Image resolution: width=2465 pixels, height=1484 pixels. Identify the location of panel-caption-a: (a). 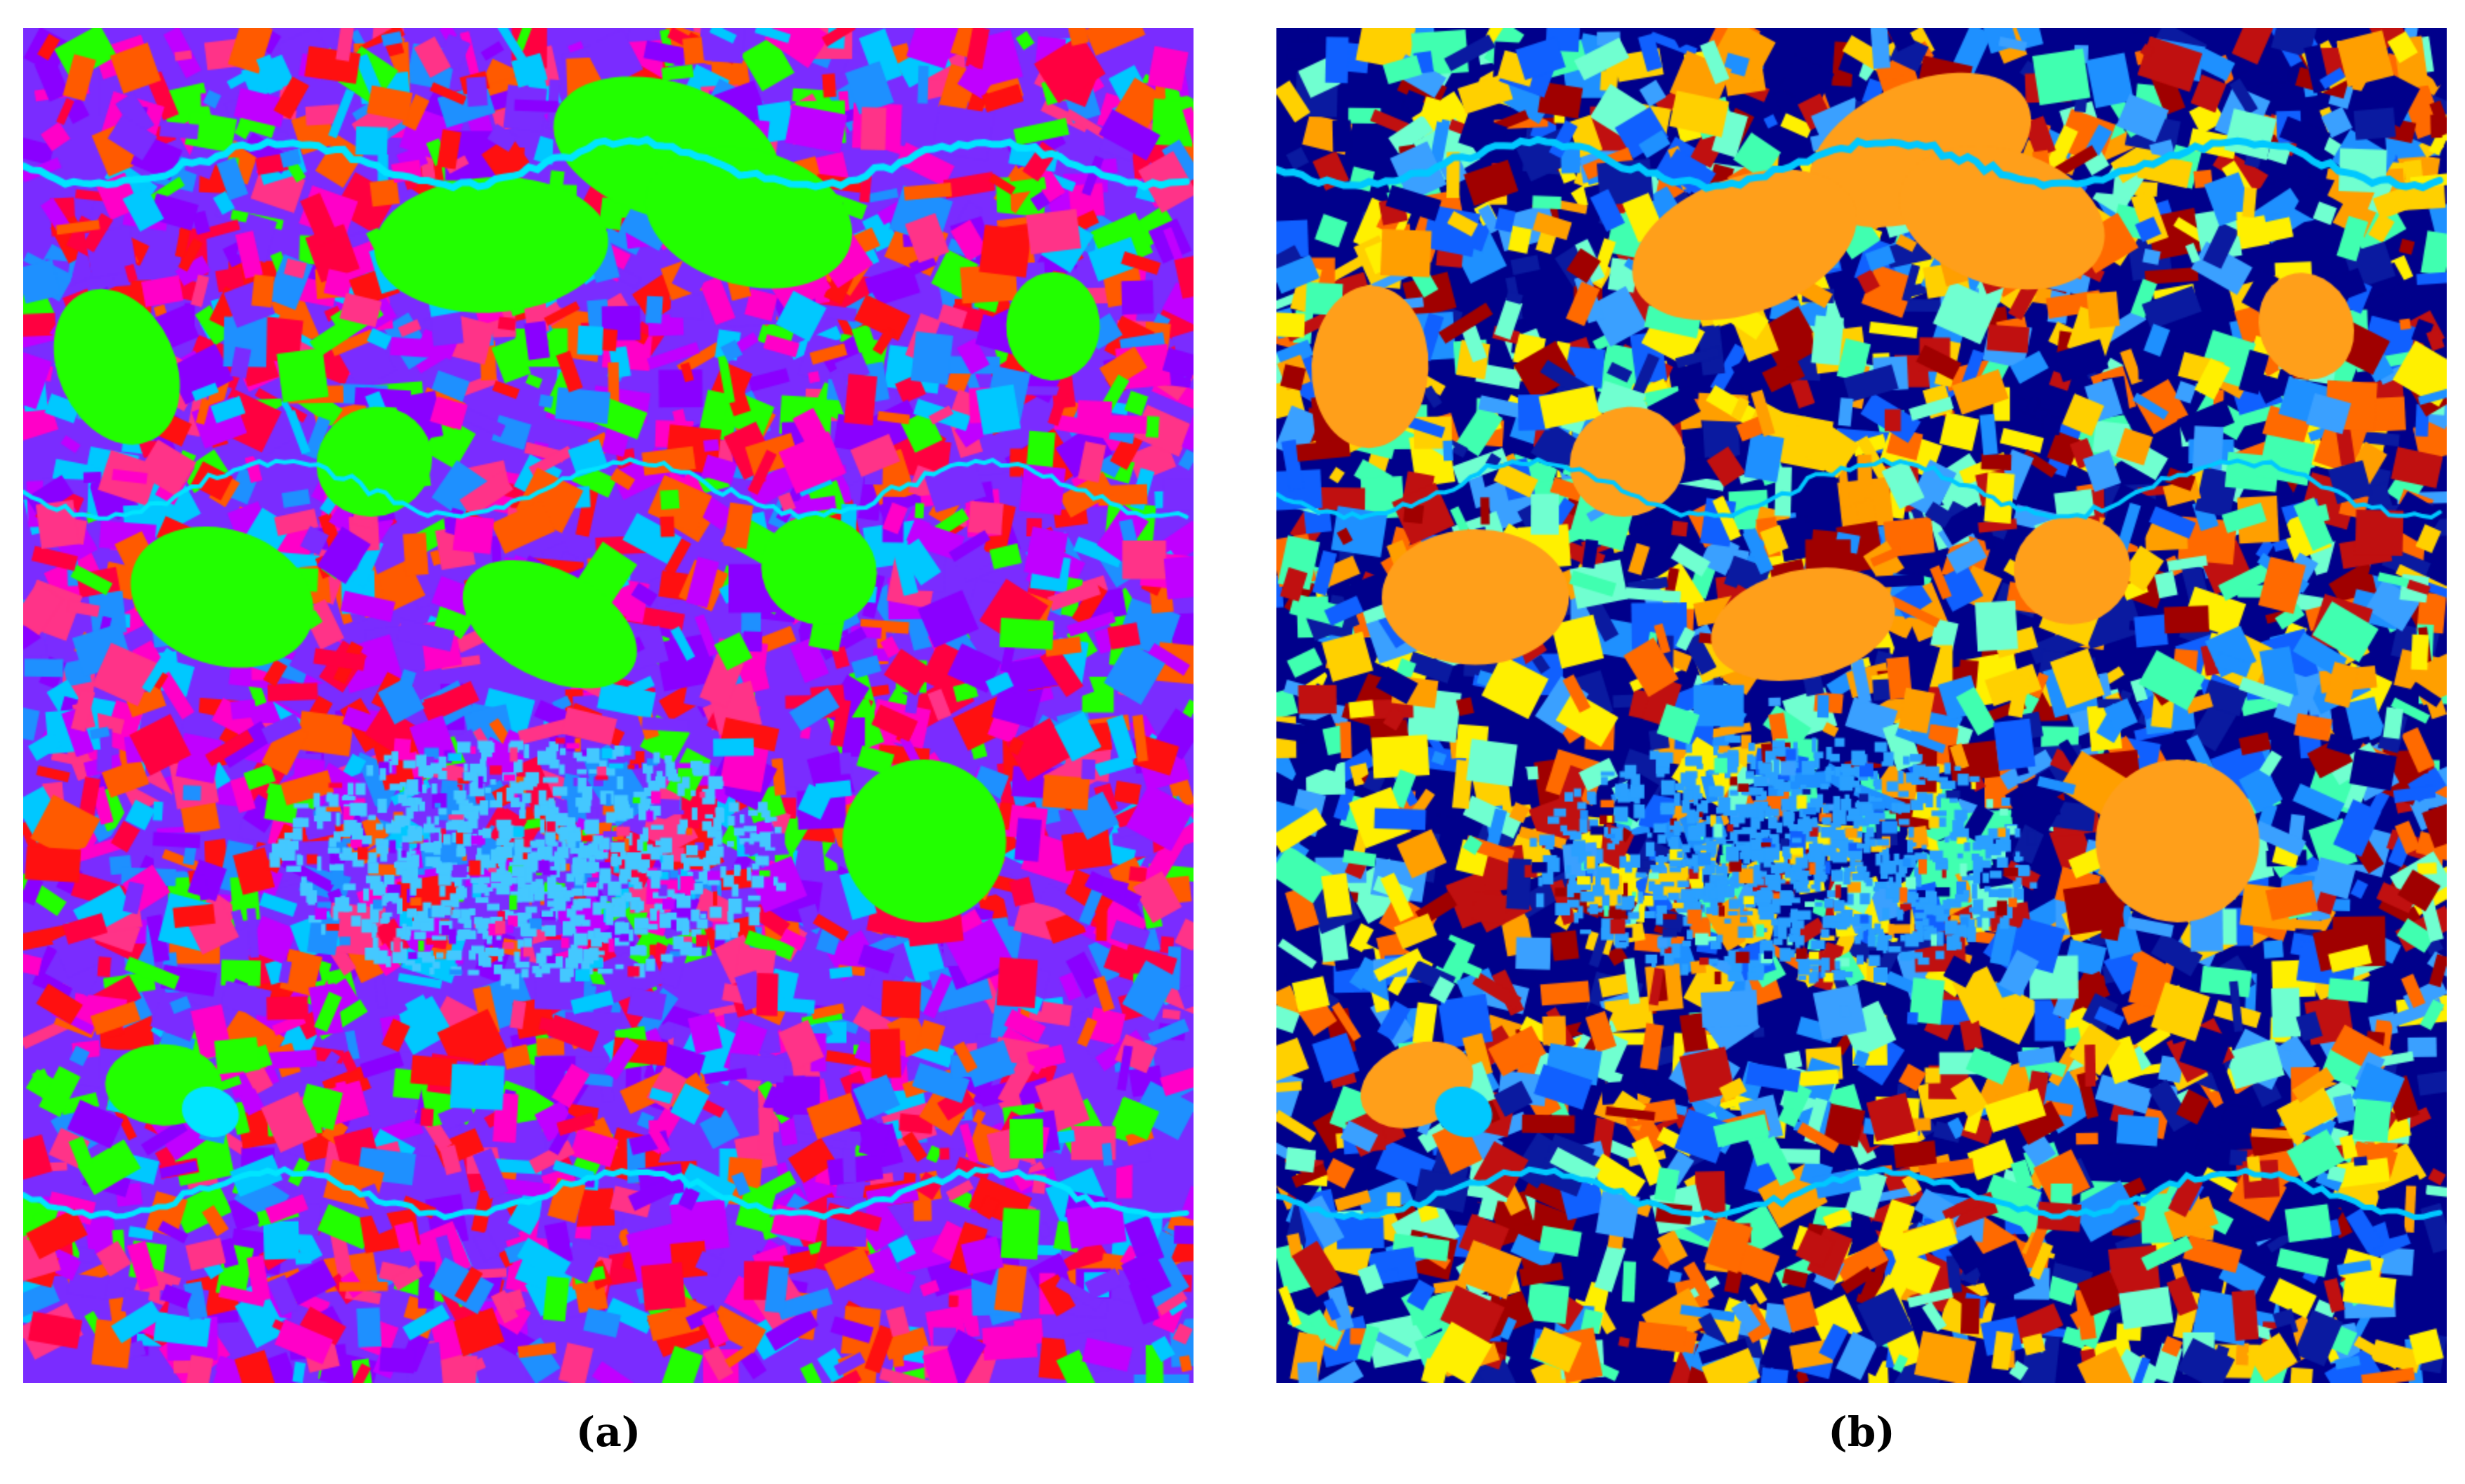
(608, 1432).